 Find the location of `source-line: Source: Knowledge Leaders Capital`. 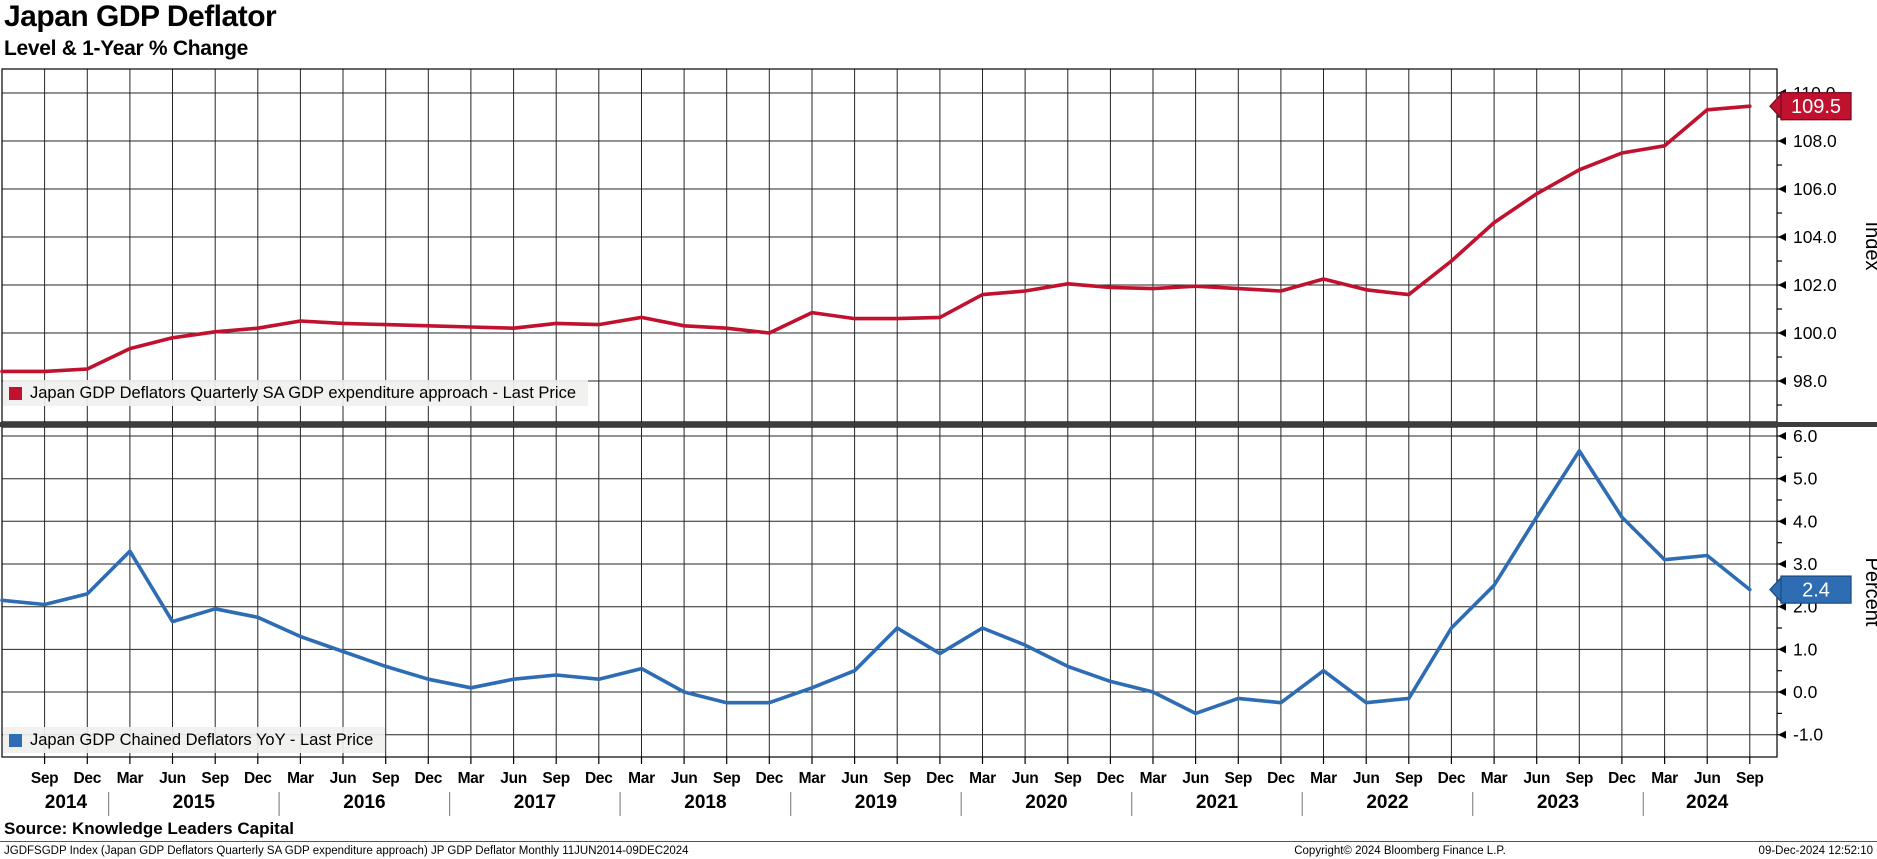

source-line: Source: Knowledge Leaders Capital is located at coordinates (149, 828).